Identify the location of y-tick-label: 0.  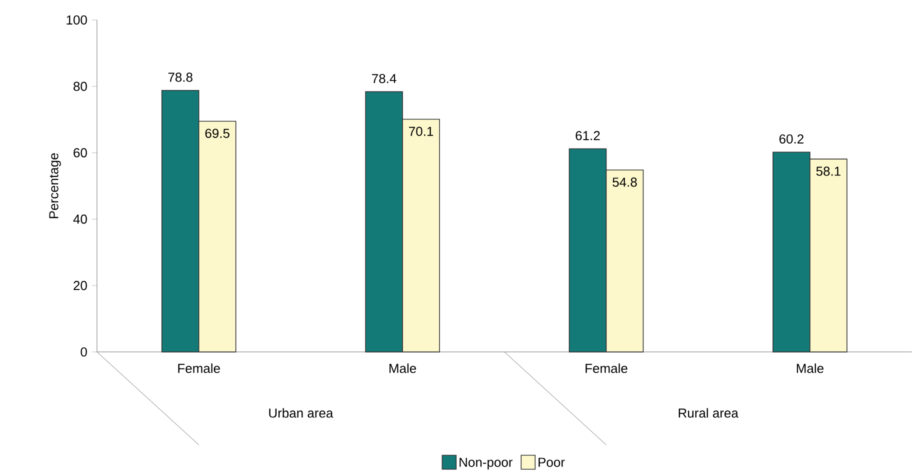
(83, 352).